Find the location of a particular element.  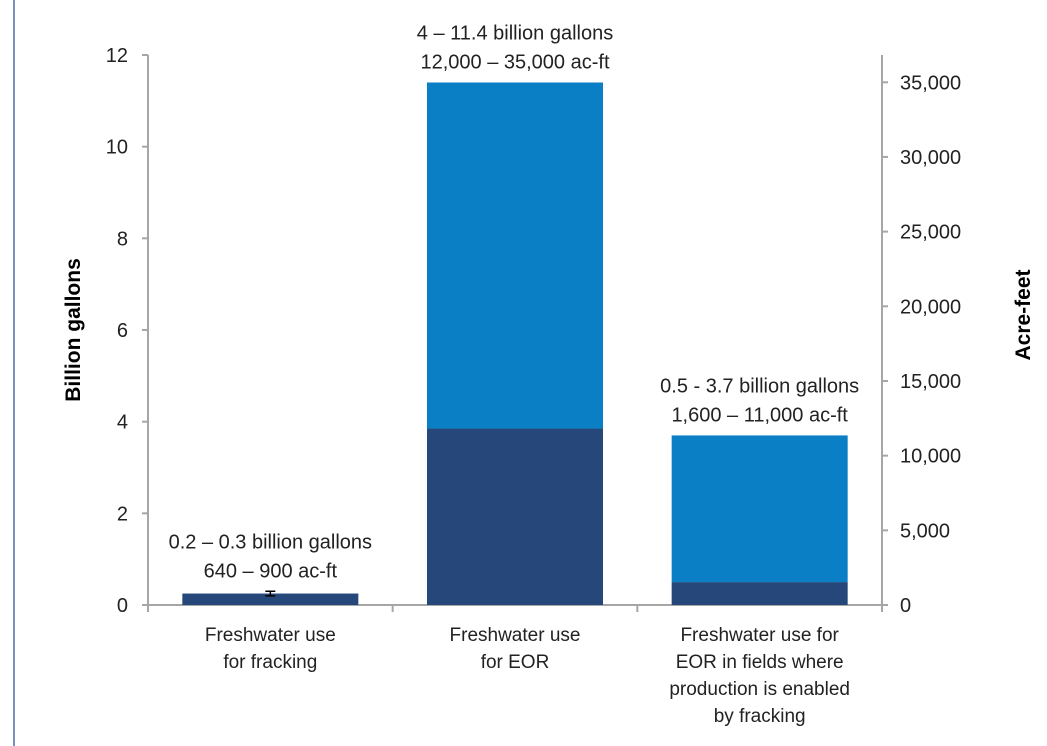

category-label: EOR in fields where is located at coordinates (760, 662).